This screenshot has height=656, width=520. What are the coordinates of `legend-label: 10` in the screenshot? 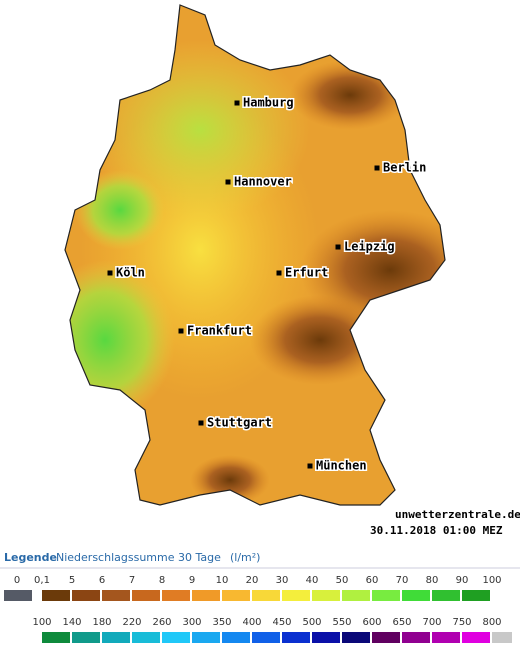 It's located at (222, 580).